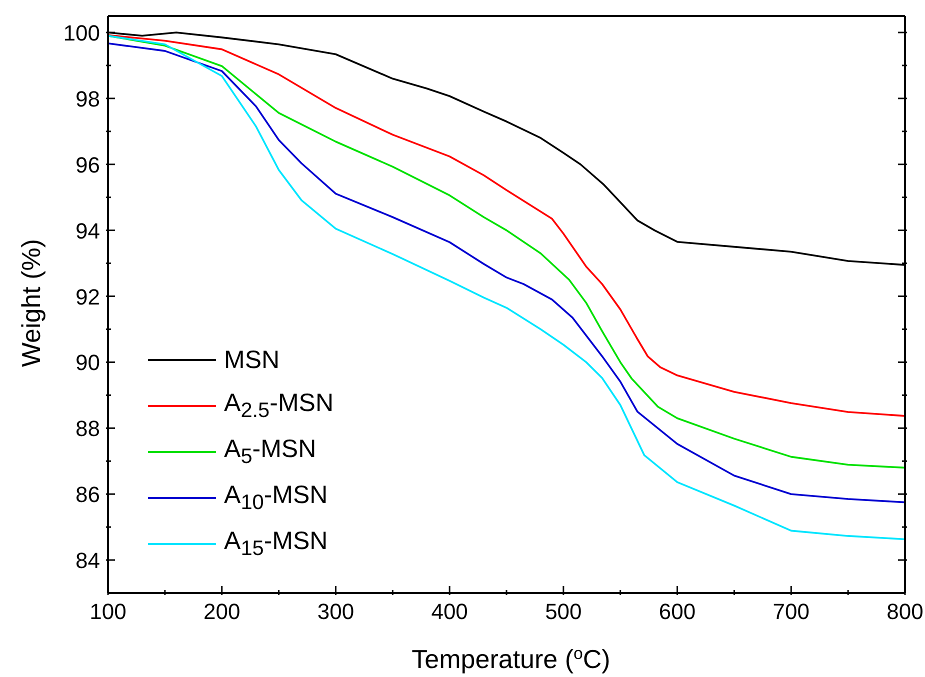  What do you see at coordinates (31, 303) in the screenshot?
I see `y-axis-title: Weight (%)` at bounding box center [31, 303].